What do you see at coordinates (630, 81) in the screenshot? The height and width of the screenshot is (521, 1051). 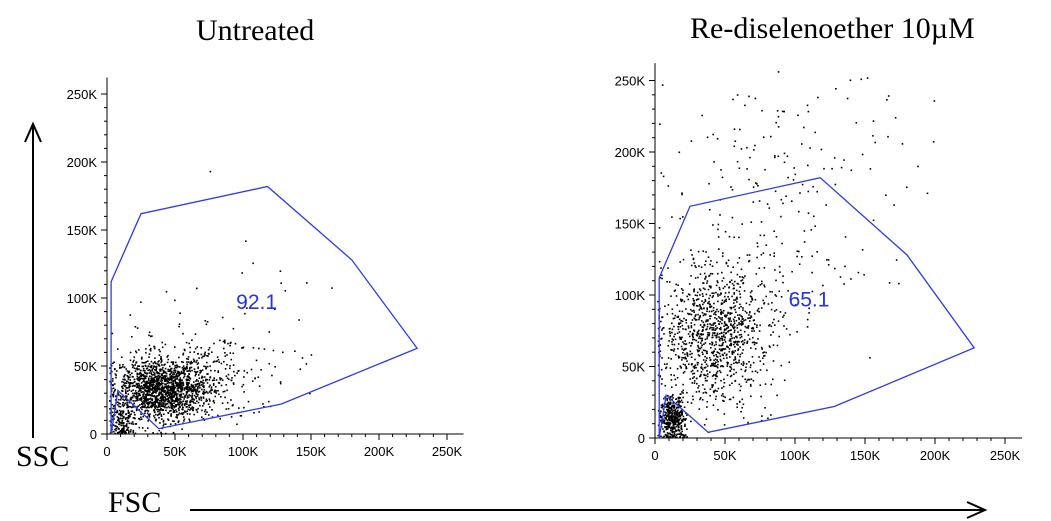 I see `y-tick-label: 250K` at bounding box center [630, 81].